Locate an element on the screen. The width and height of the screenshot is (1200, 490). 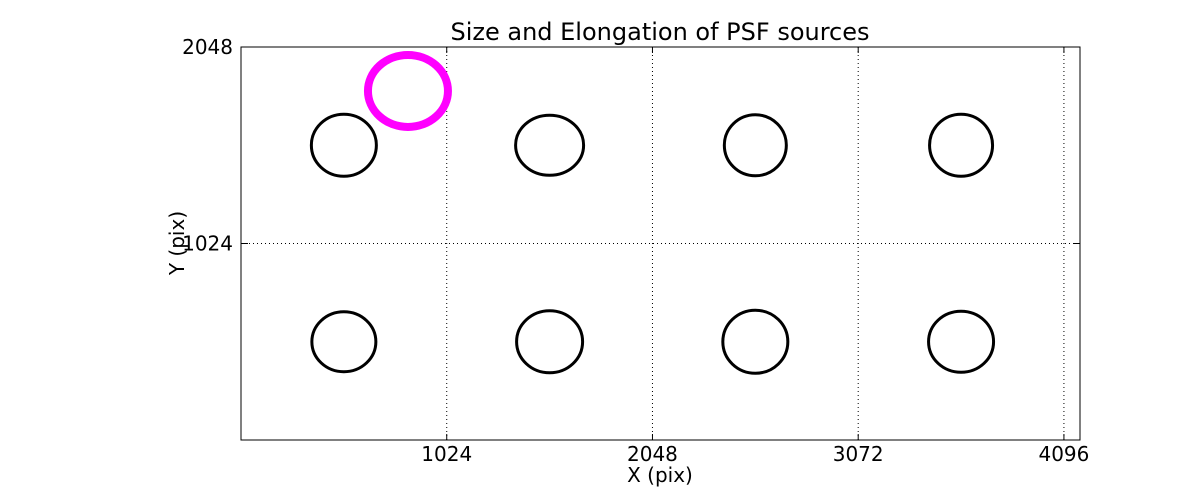
x-tick-label-4096: 4096 is located at coordinates (1063, 454).